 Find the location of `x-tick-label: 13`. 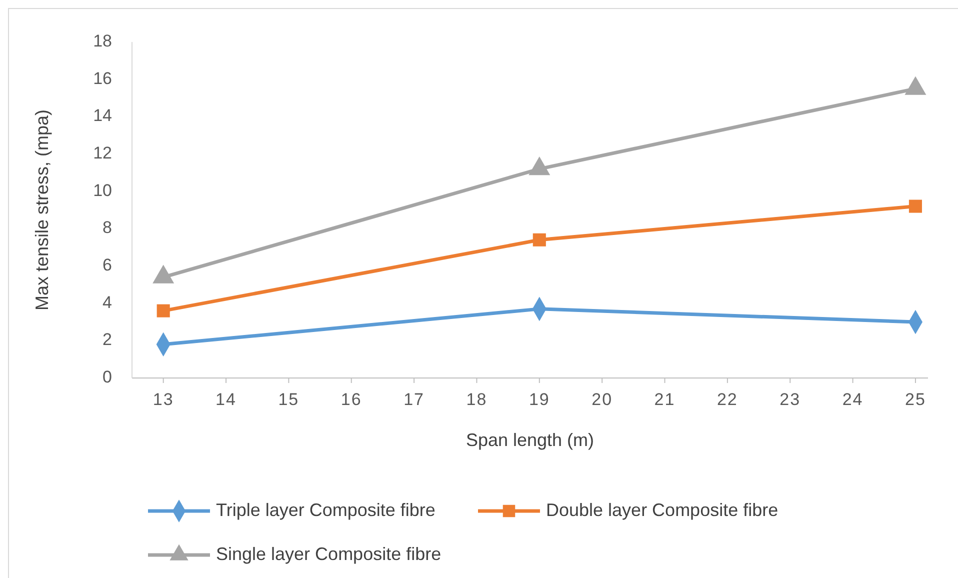

x-tick-label: 13 is located at coordinates (163, 399).